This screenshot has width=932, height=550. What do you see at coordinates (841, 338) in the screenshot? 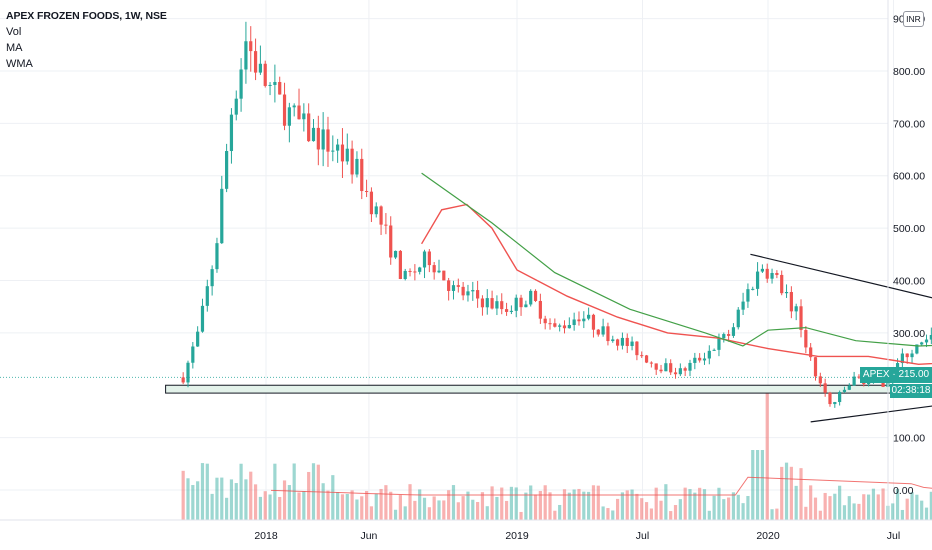
I see `trendlines` at bounding box center [841, 338].